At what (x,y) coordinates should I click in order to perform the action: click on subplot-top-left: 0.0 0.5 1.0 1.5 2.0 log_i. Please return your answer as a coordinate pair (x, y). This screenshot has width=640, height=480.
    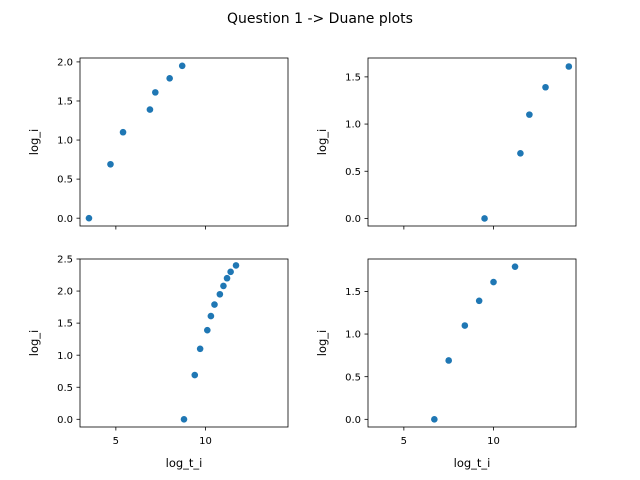
    Looking at the image, I should click on (158, 143).